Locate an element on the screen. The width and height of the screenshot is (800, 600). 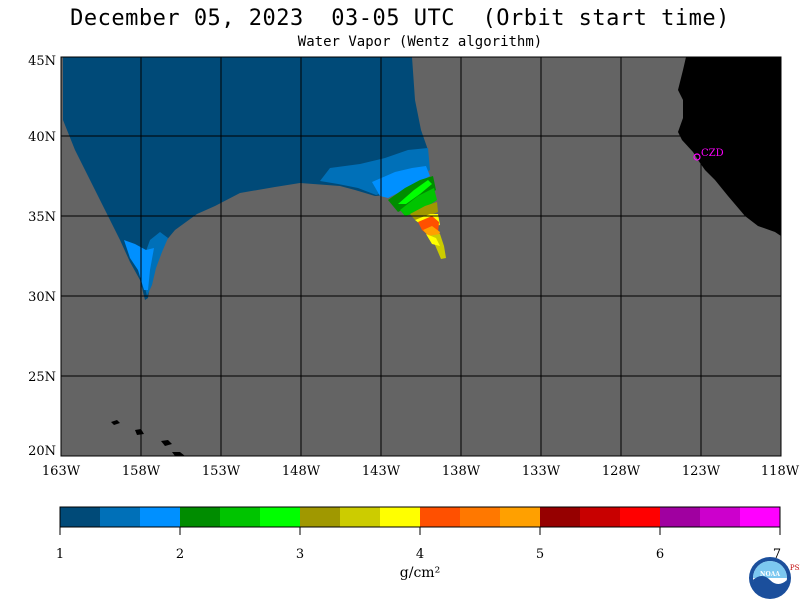
lat-label: 20N is located at coordinates (42, 451).